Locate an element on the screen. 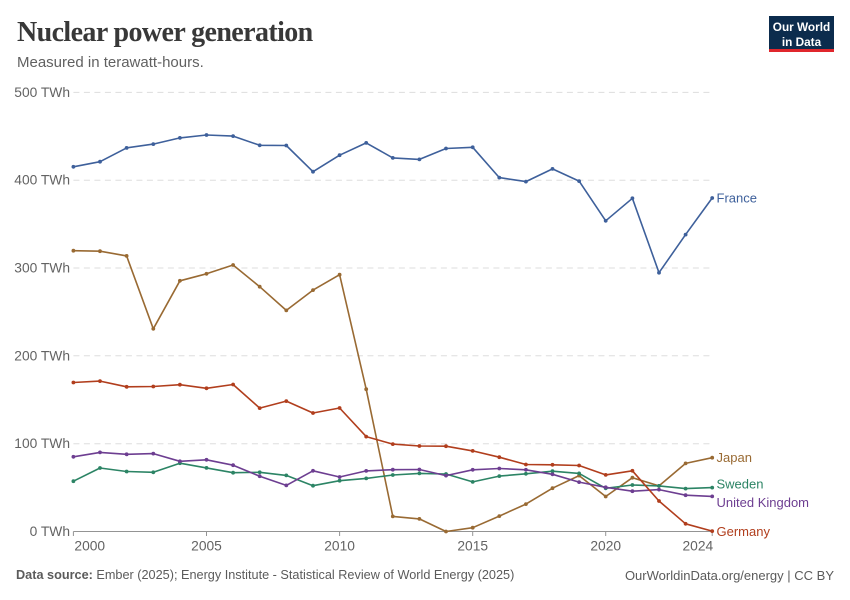 The width and height of the screenshot is (850, 600). svg-text: 500 TWh is located at coordinates (42, 92).